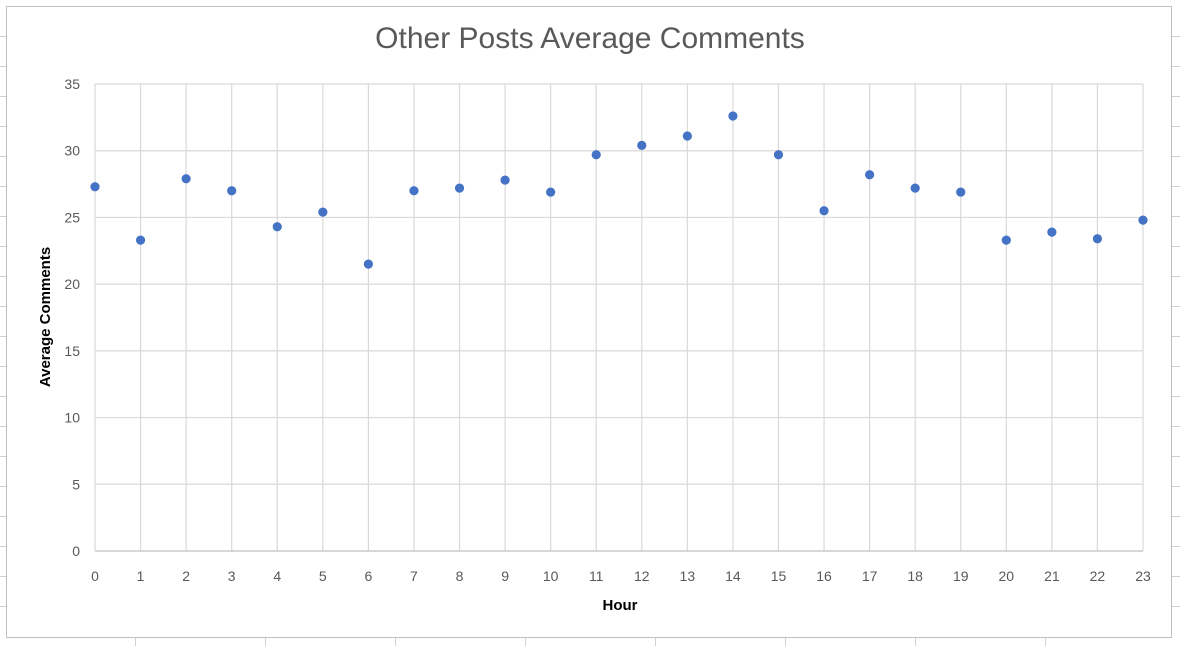  Describe the element at coordinates (642, 576) in the screenshot. I see `x-tick-label: 12` at that location.